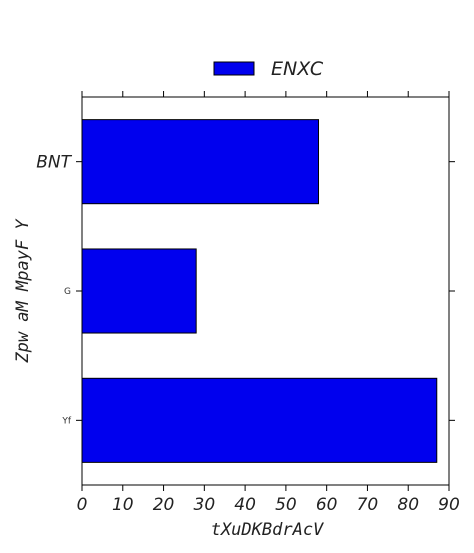  Describe the element at coordinates (54, 163) in the screenshot. I see `y-tick-label-bnt: BNT` at that location.